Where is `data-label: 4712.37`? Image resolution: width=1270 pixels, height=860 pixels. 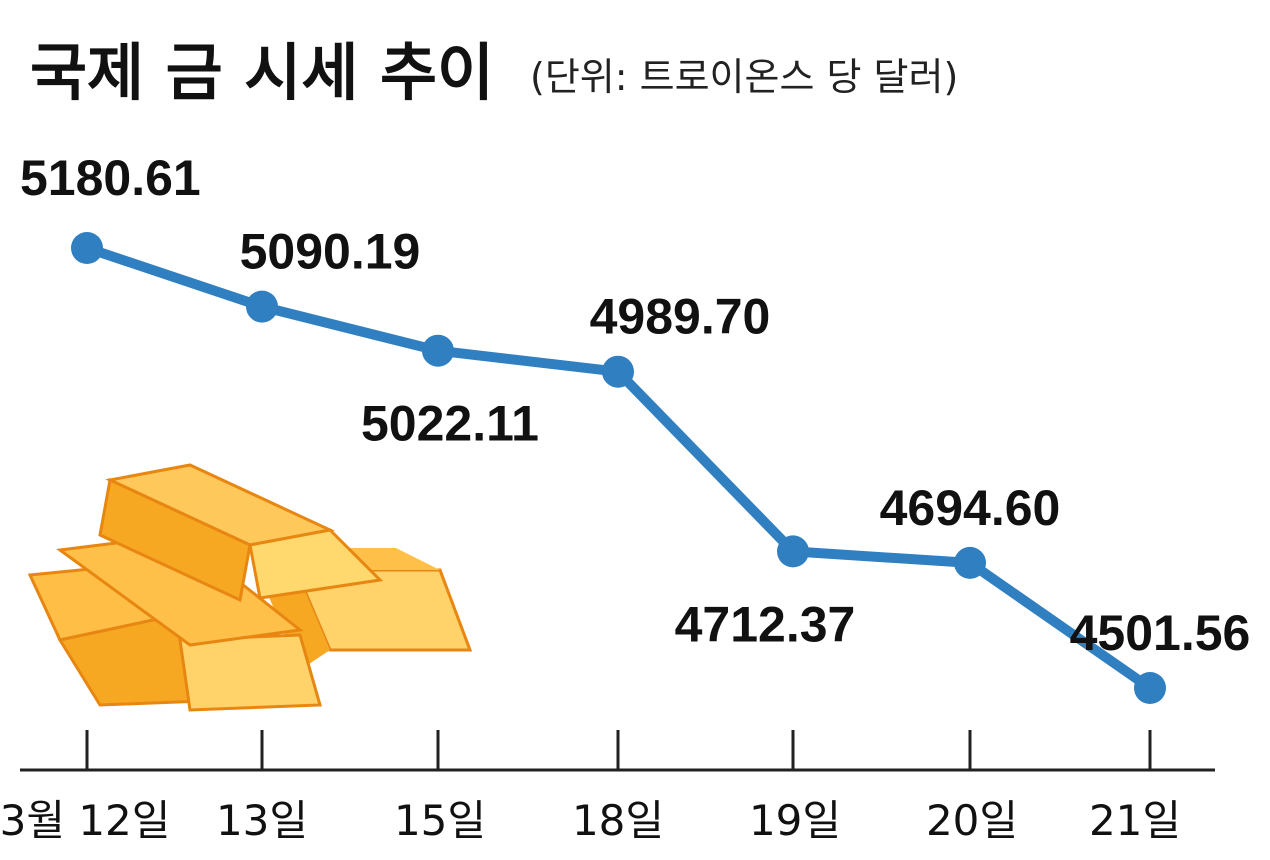 data-label: 4712.37 is located at coordinates (765, 624).